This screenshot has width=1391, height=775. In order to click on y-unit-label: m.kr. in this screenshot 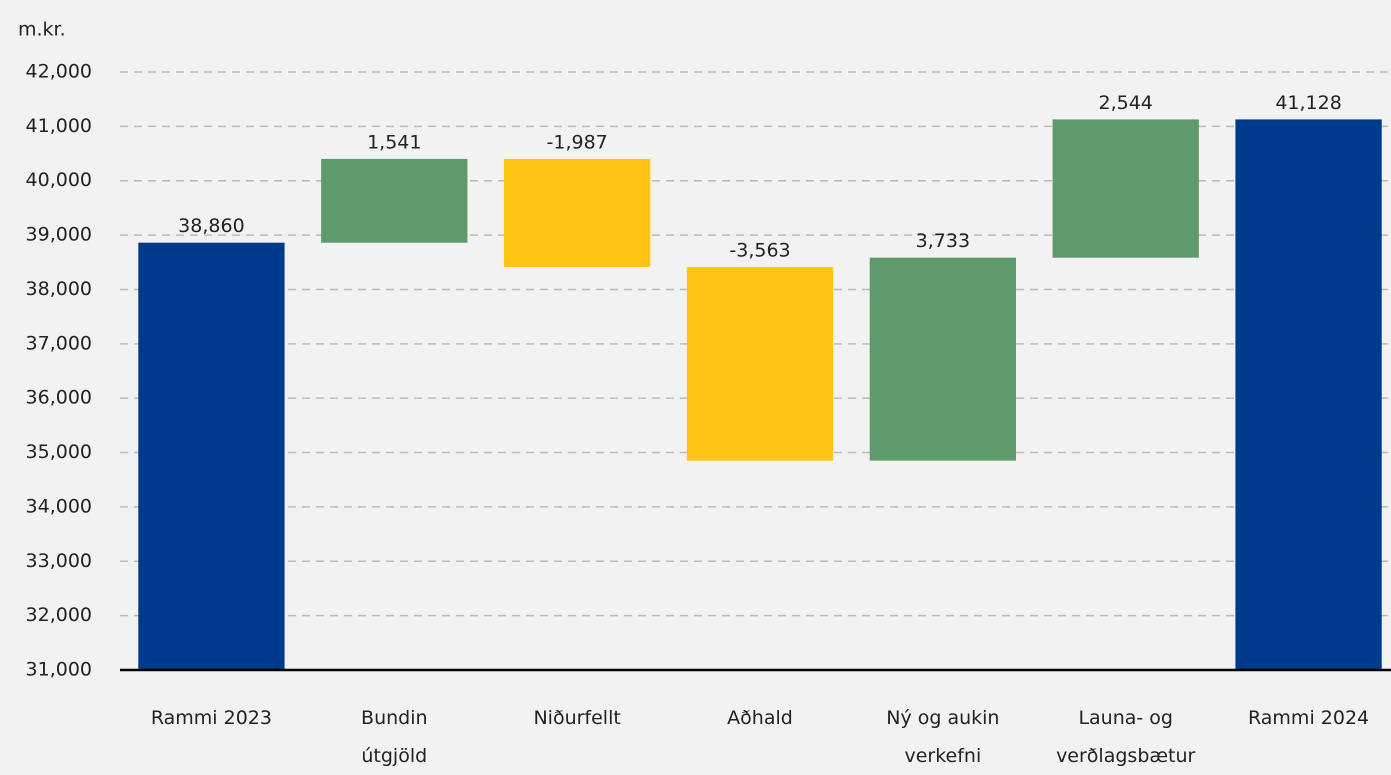, I will do `click(42, 30)`.